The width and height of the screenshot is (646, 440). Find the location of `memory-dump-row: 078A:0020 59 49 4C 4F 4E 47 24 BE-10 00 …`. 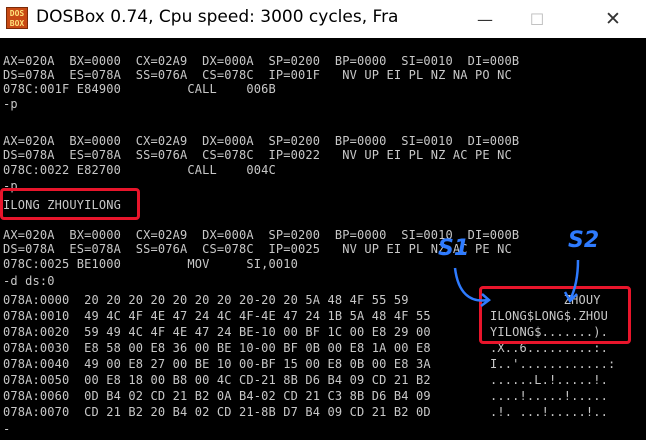

memory-dump-row: 078A:0020 59 49 4C 4F 4E 47 24 BE-10 00 … is located at coordinates (217, 332).